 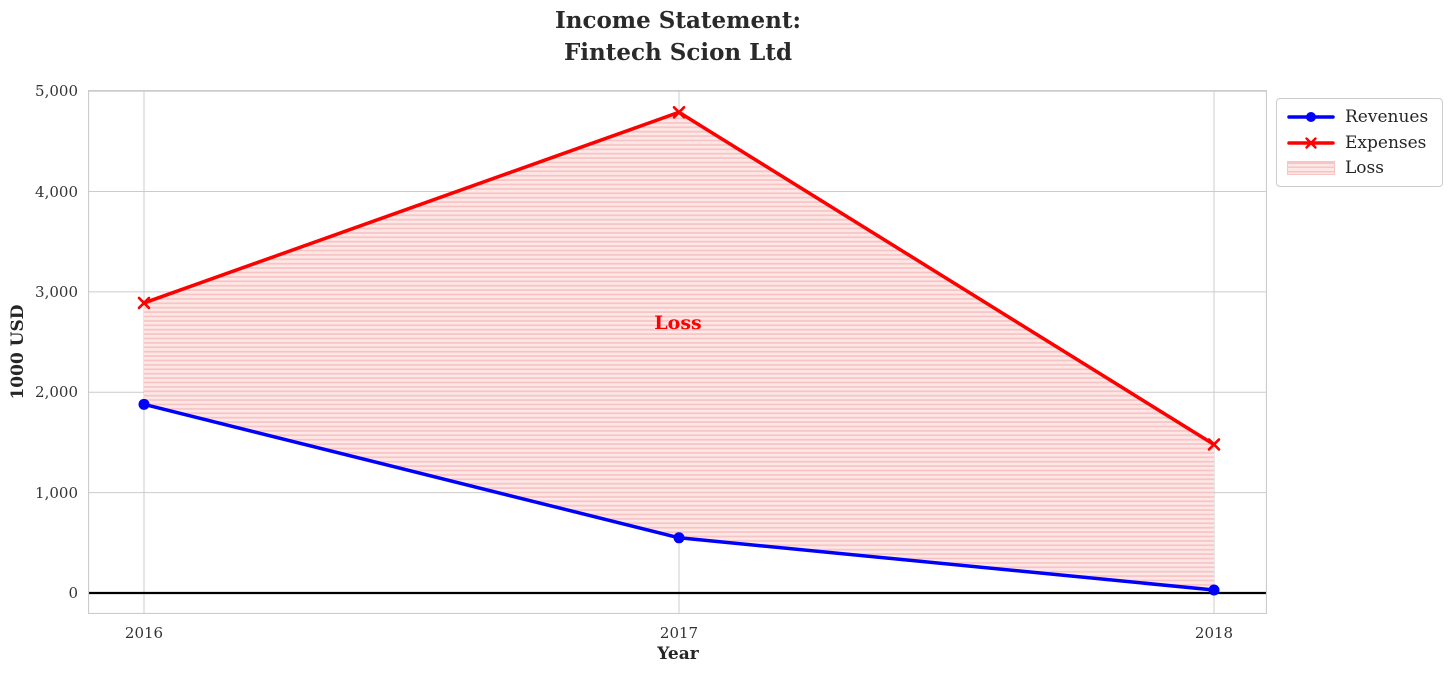 I want to click on expenses-line-icon, so click(x=1311, y=143).